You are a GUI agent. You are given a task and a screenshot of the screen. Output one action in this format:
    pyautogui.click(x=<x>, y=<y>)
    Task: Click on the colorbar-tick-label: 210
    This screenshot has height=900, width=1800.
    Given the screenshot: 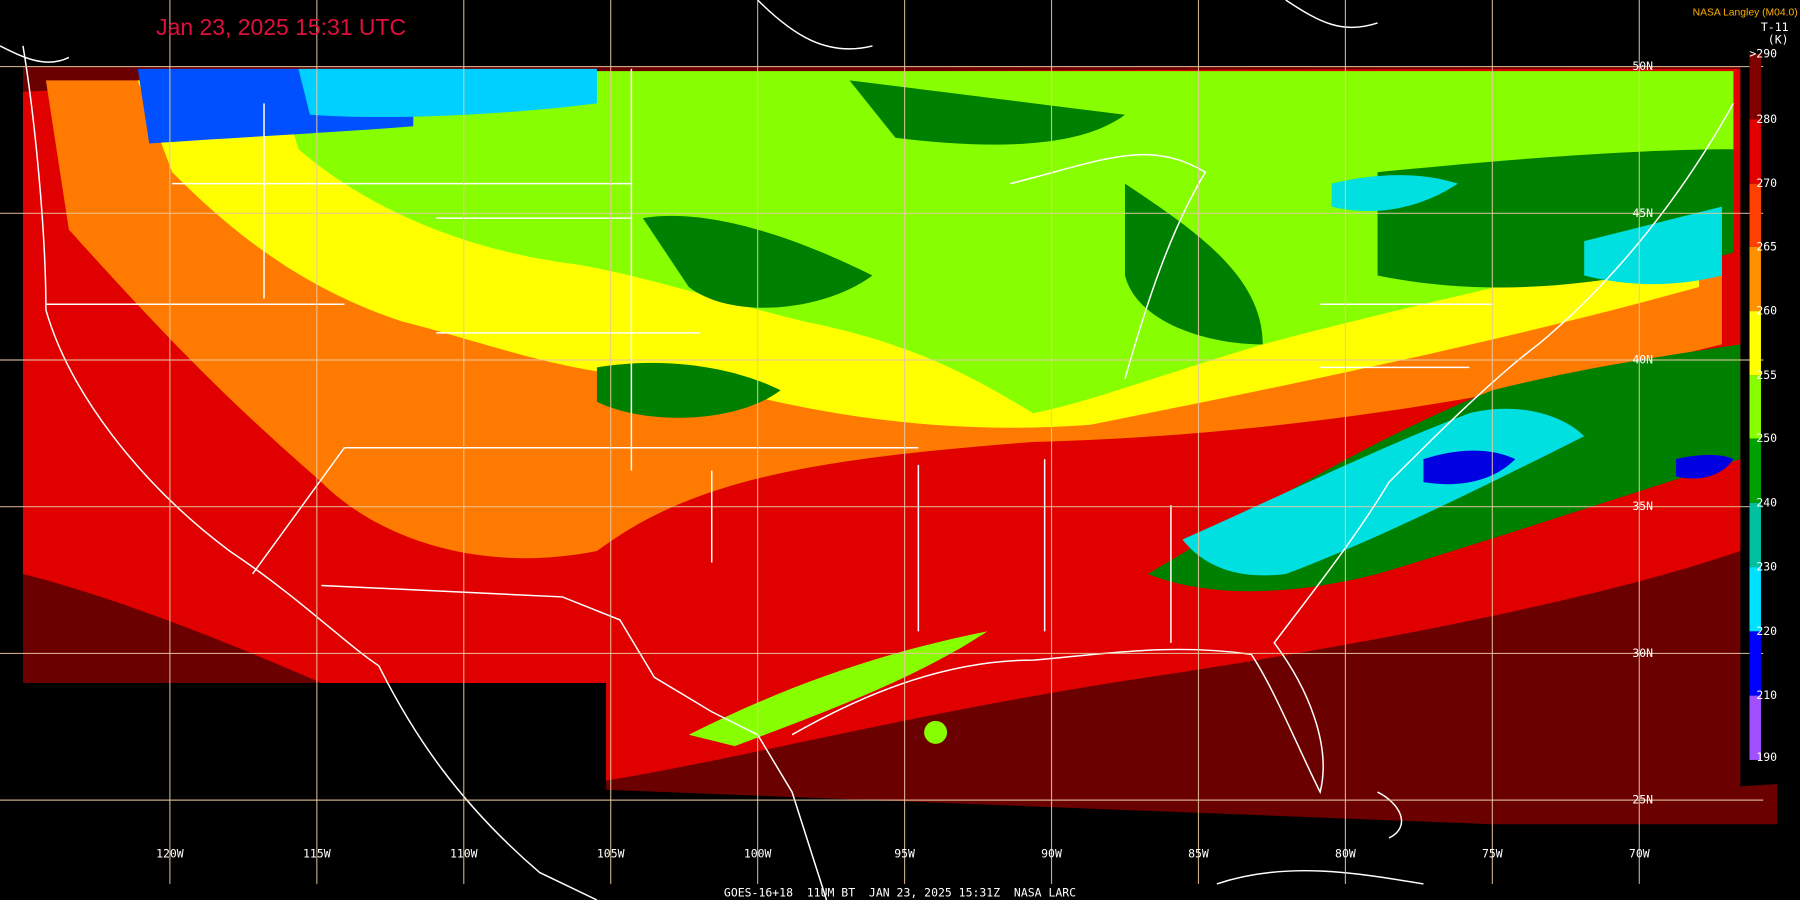 What is the action you would take?
    pyautogui.click(x=1766, y=695)
    